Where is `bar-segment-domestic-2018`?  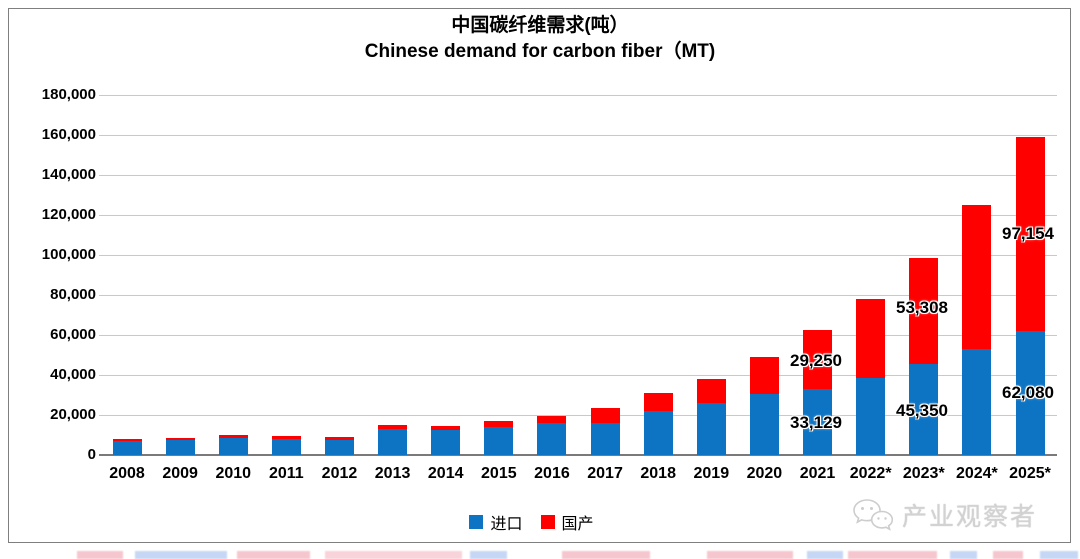 bar-segment-domestic-2018 is located at coordinates (658, 402).